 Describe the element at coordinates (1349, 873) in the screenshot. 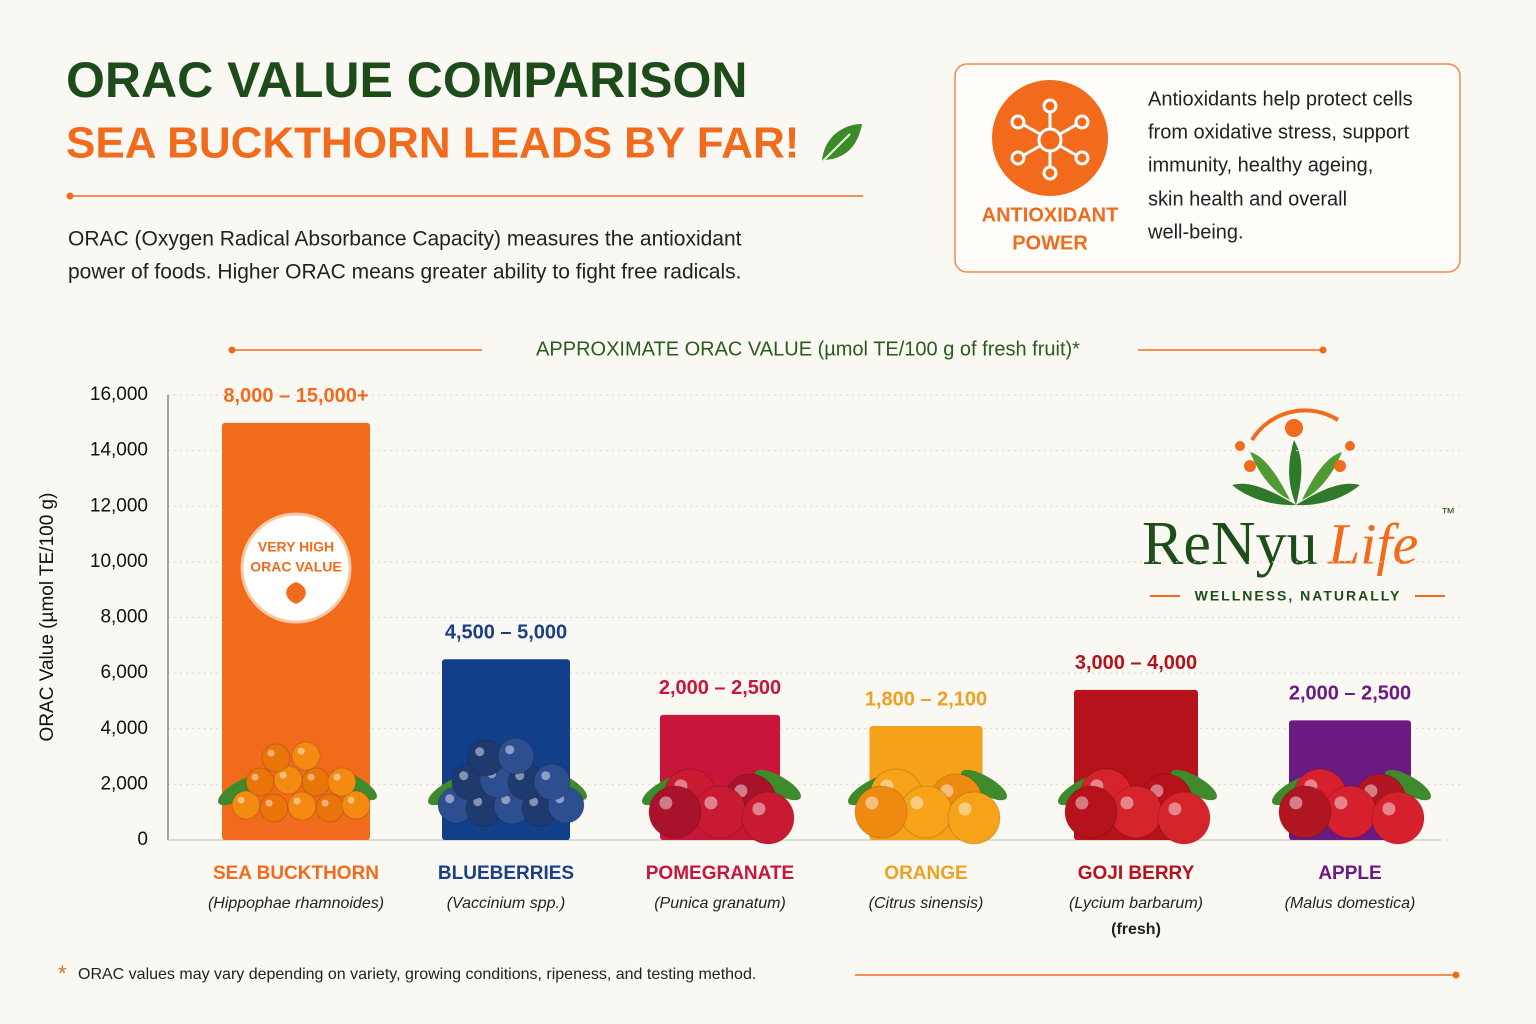

I see `category-label: APPLE` at that location.